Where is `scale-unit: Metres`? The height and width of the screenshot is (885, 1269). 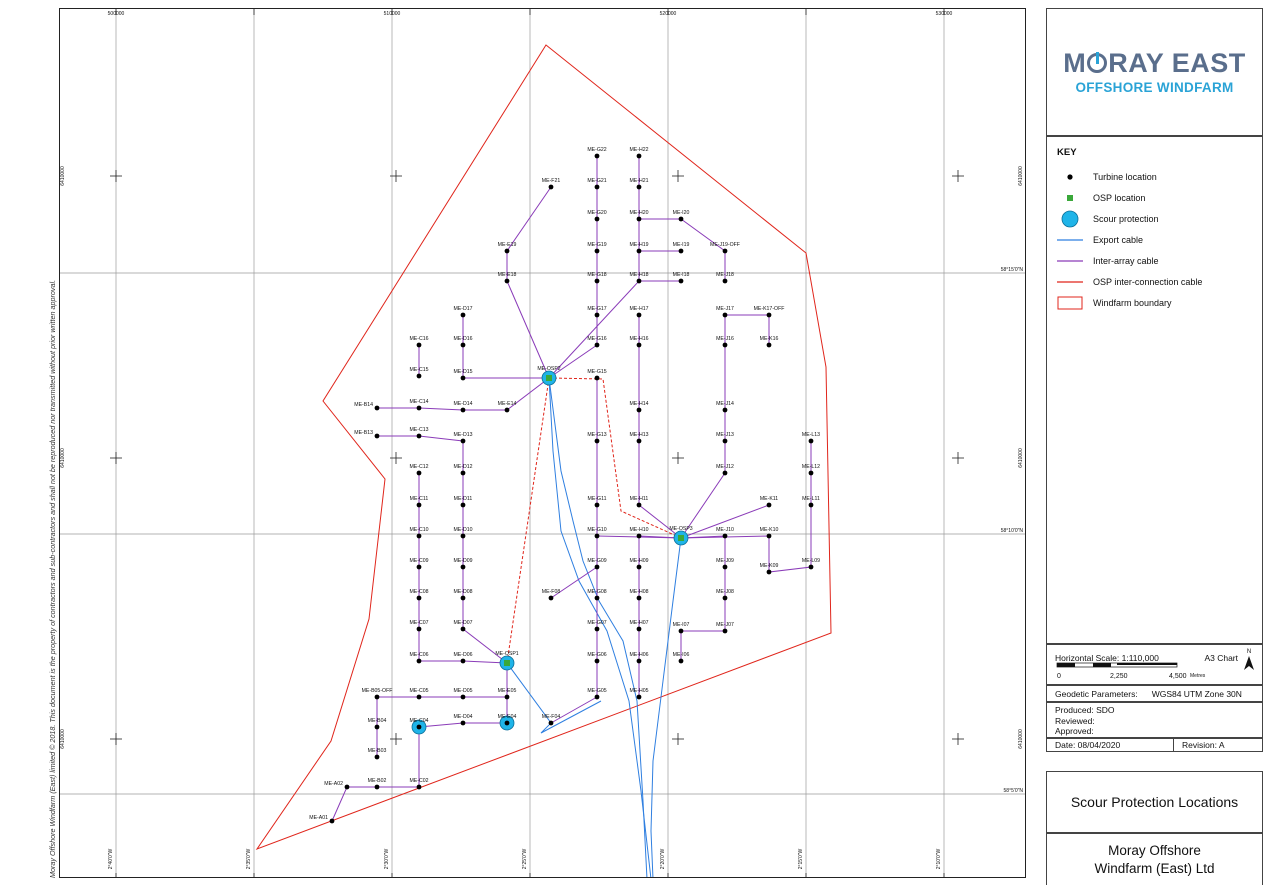 scale-unit: Metres is located at coordinates (1198, 676).